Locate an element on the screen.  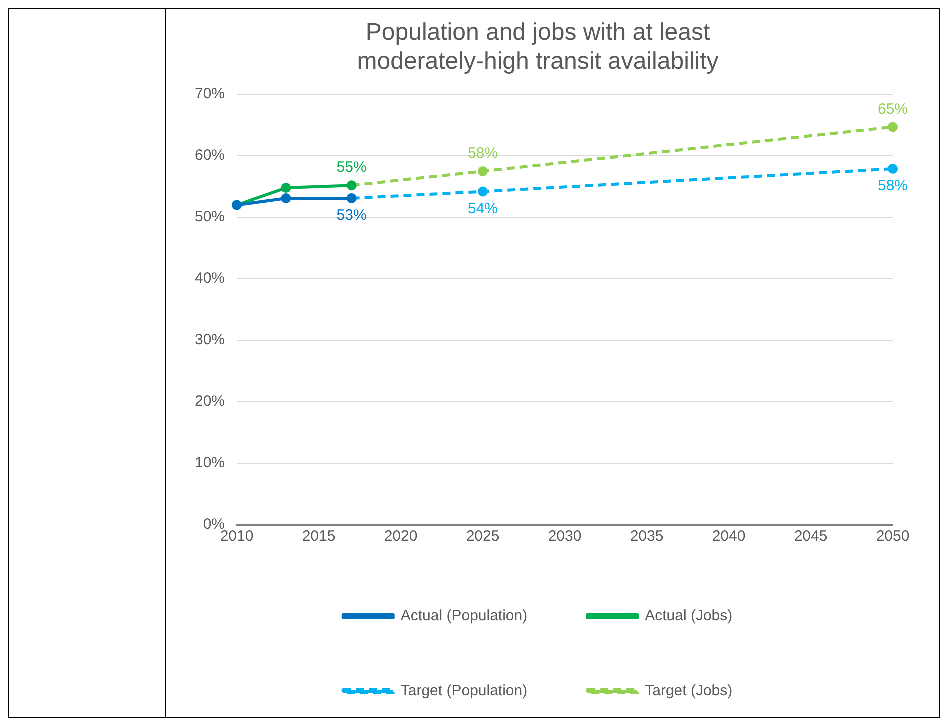
x-tick-label: 2040 is located at coordinates (729, 537).